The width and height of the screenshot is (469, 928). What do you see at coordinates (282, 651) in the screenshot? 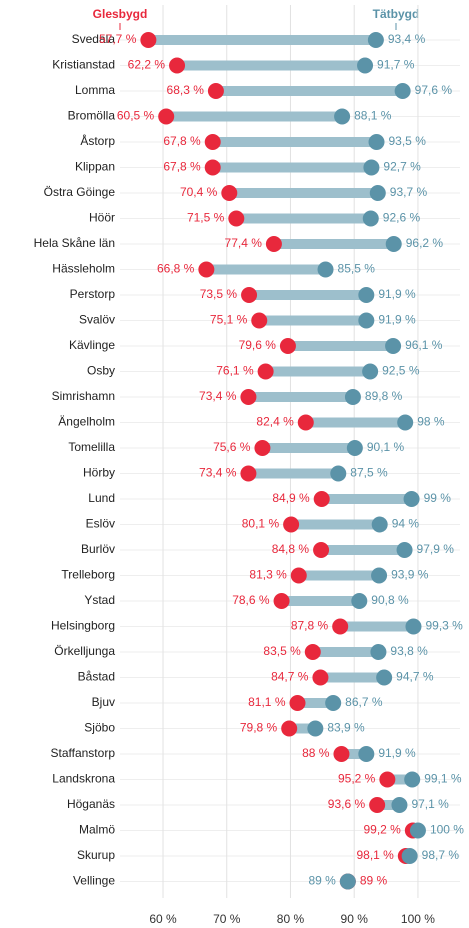
I see `value-label: 83,5 %` at bounding box center [282, 651].